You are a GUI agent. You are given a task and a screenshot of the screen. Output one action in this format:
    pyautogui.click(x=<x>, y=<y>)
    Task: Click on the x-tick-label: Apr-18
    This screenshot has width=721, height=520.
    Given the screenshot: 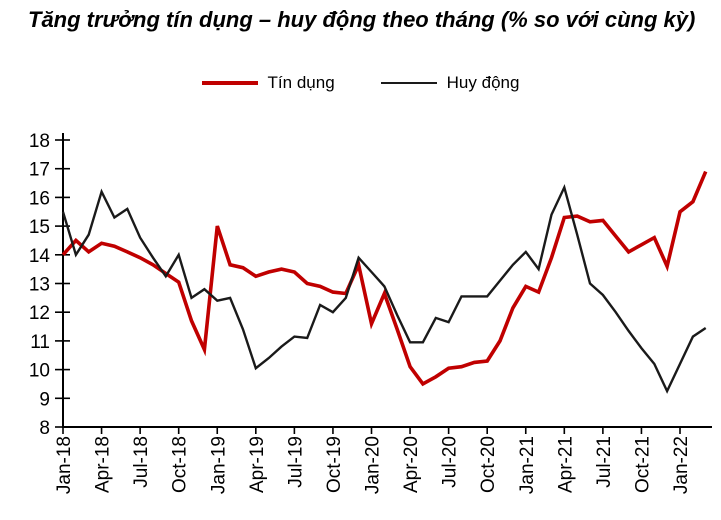 What is the action you would take?
    pyautogui.click(x=103, y=464)
    